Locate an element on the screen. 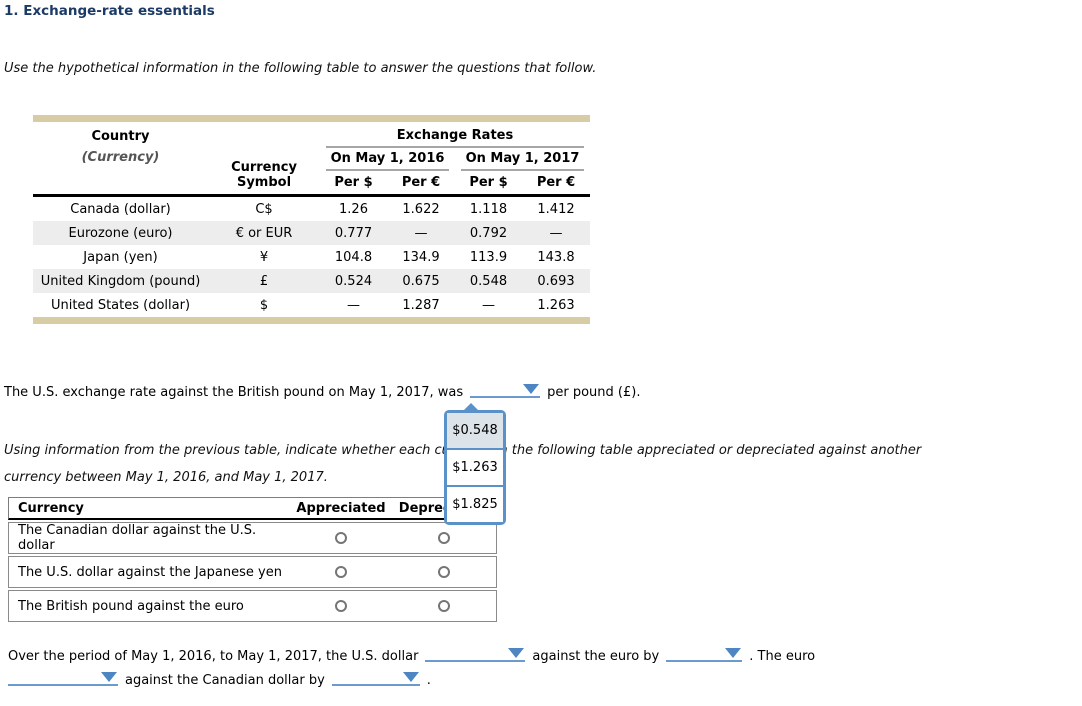 The width and height of the screenshot is (1082, 706). rate-cell: 1.26 is located at coordinates (353, 209).